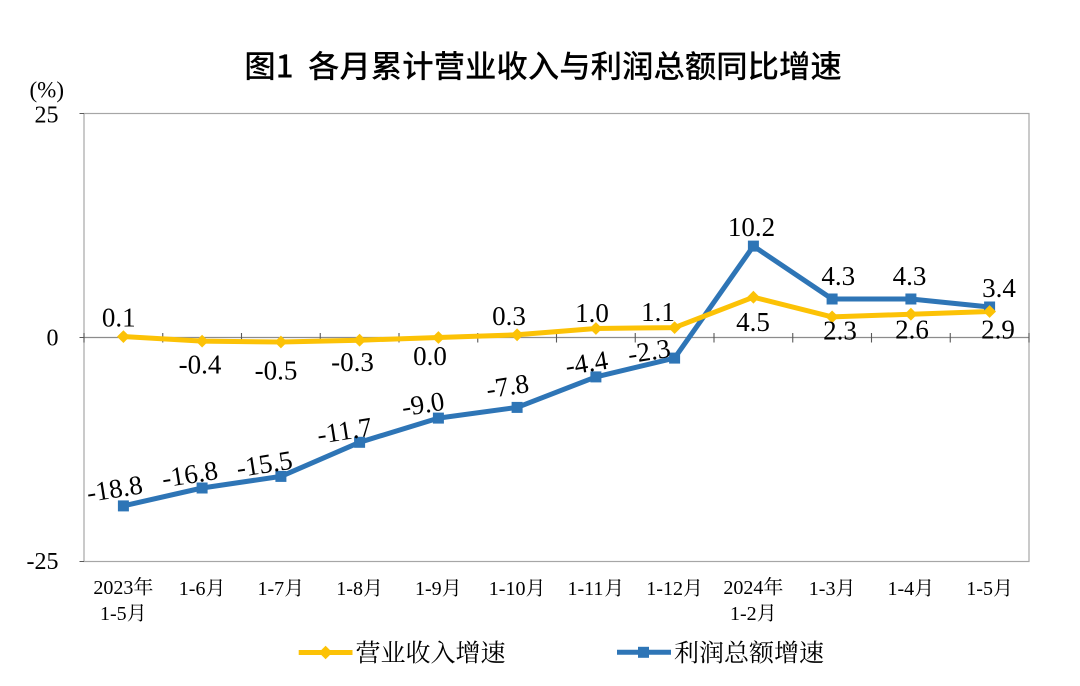 This screenshot has height=686, width=1080. Describe the element at coordinates (271, 589) in the screenshot. I see `svg-text: 1-7` at that location.